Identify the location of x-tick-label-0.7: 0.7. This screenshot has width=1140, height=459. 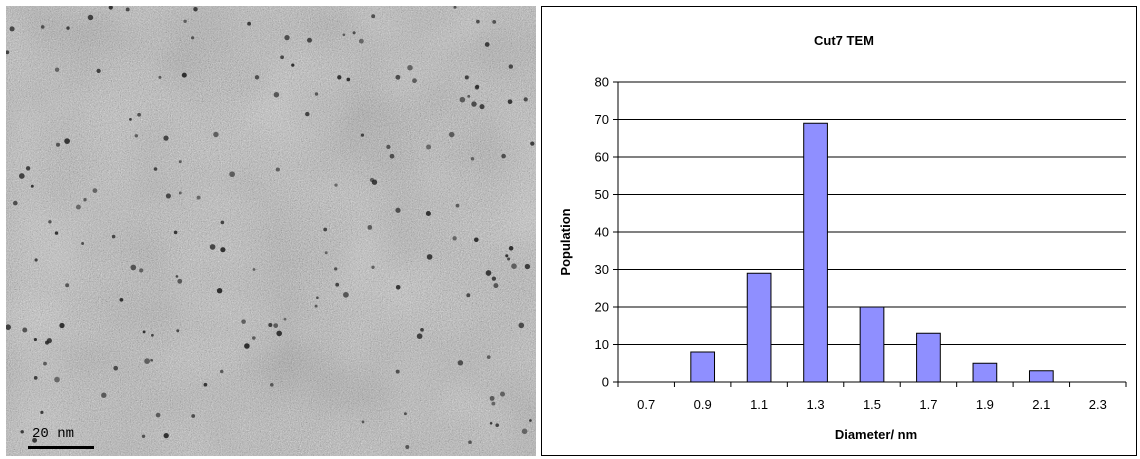
(646, 404).